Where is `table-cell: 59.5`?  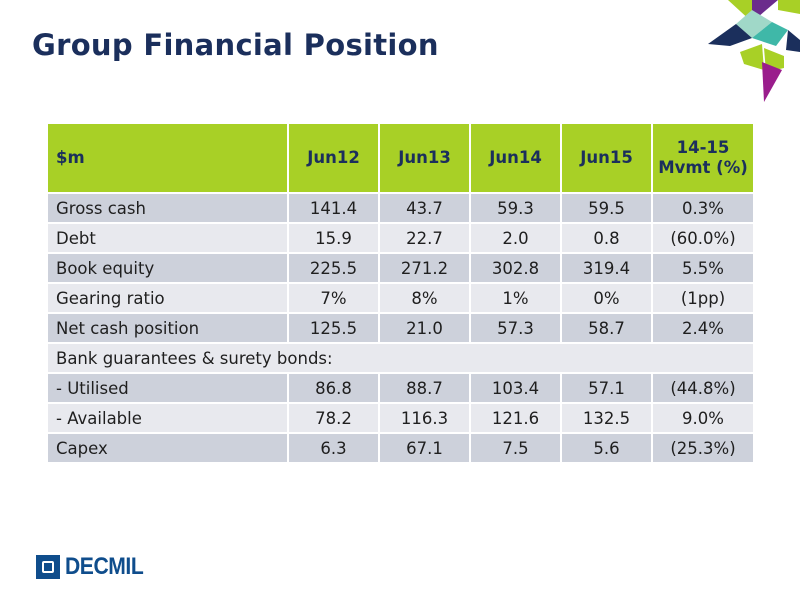
table-cell: 59.5 is located at coordinates (606, 208).